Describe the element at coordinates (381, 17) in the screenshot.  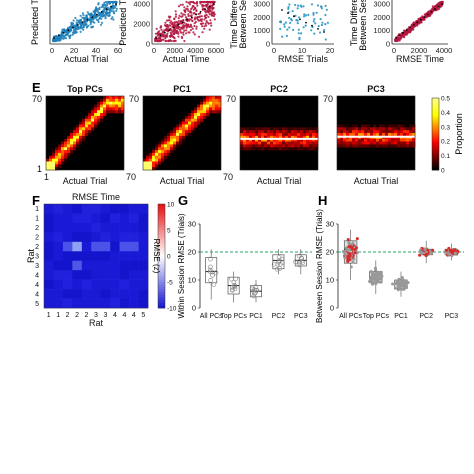
I see `y-tick-label: 2000` at that location.